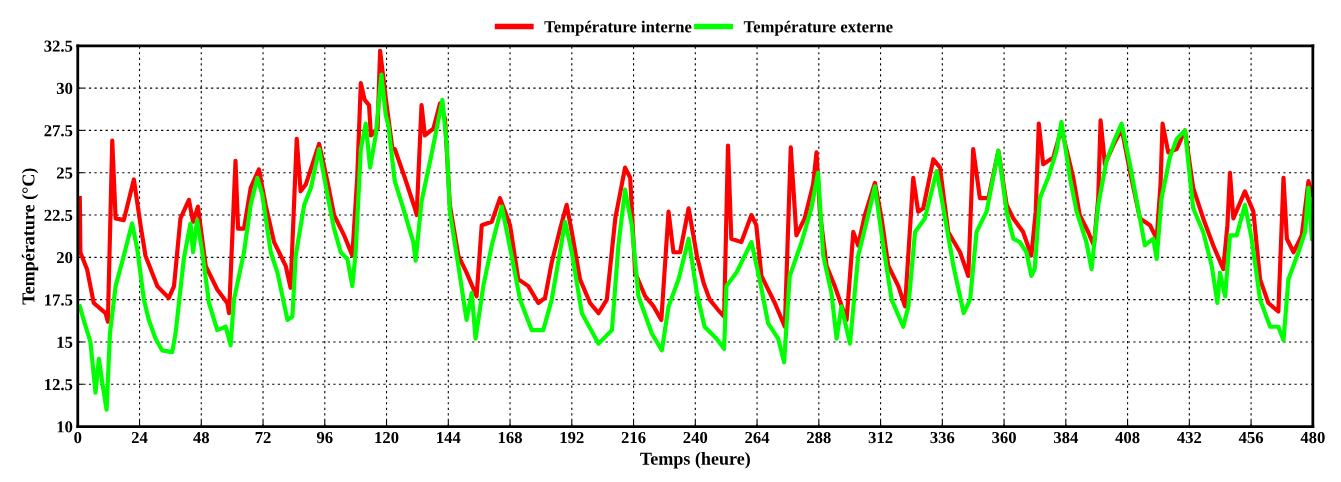 The width and height of the screenshot is (1341, 482). What do you see at coordinates (1312, 437) in the screenshot?
I see `x-tick-label: 480` at bounding box center [1312, 437].